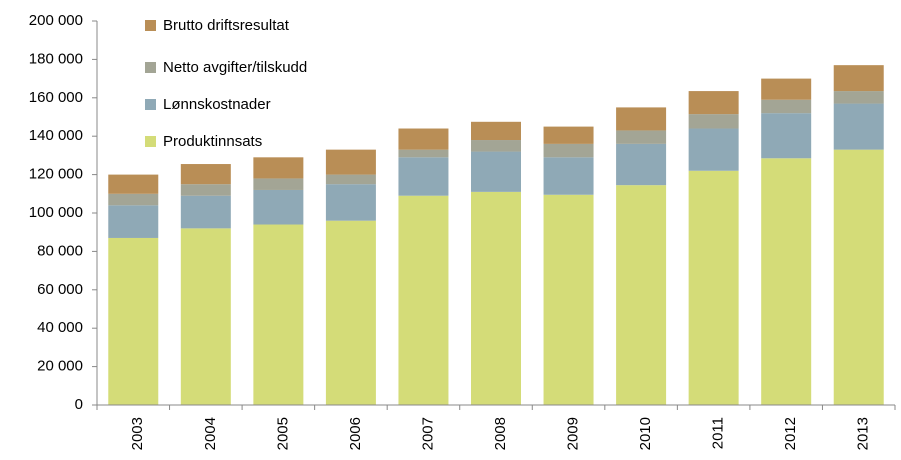  I want to click on y-tick-label: 140 000, so click(56, 135).